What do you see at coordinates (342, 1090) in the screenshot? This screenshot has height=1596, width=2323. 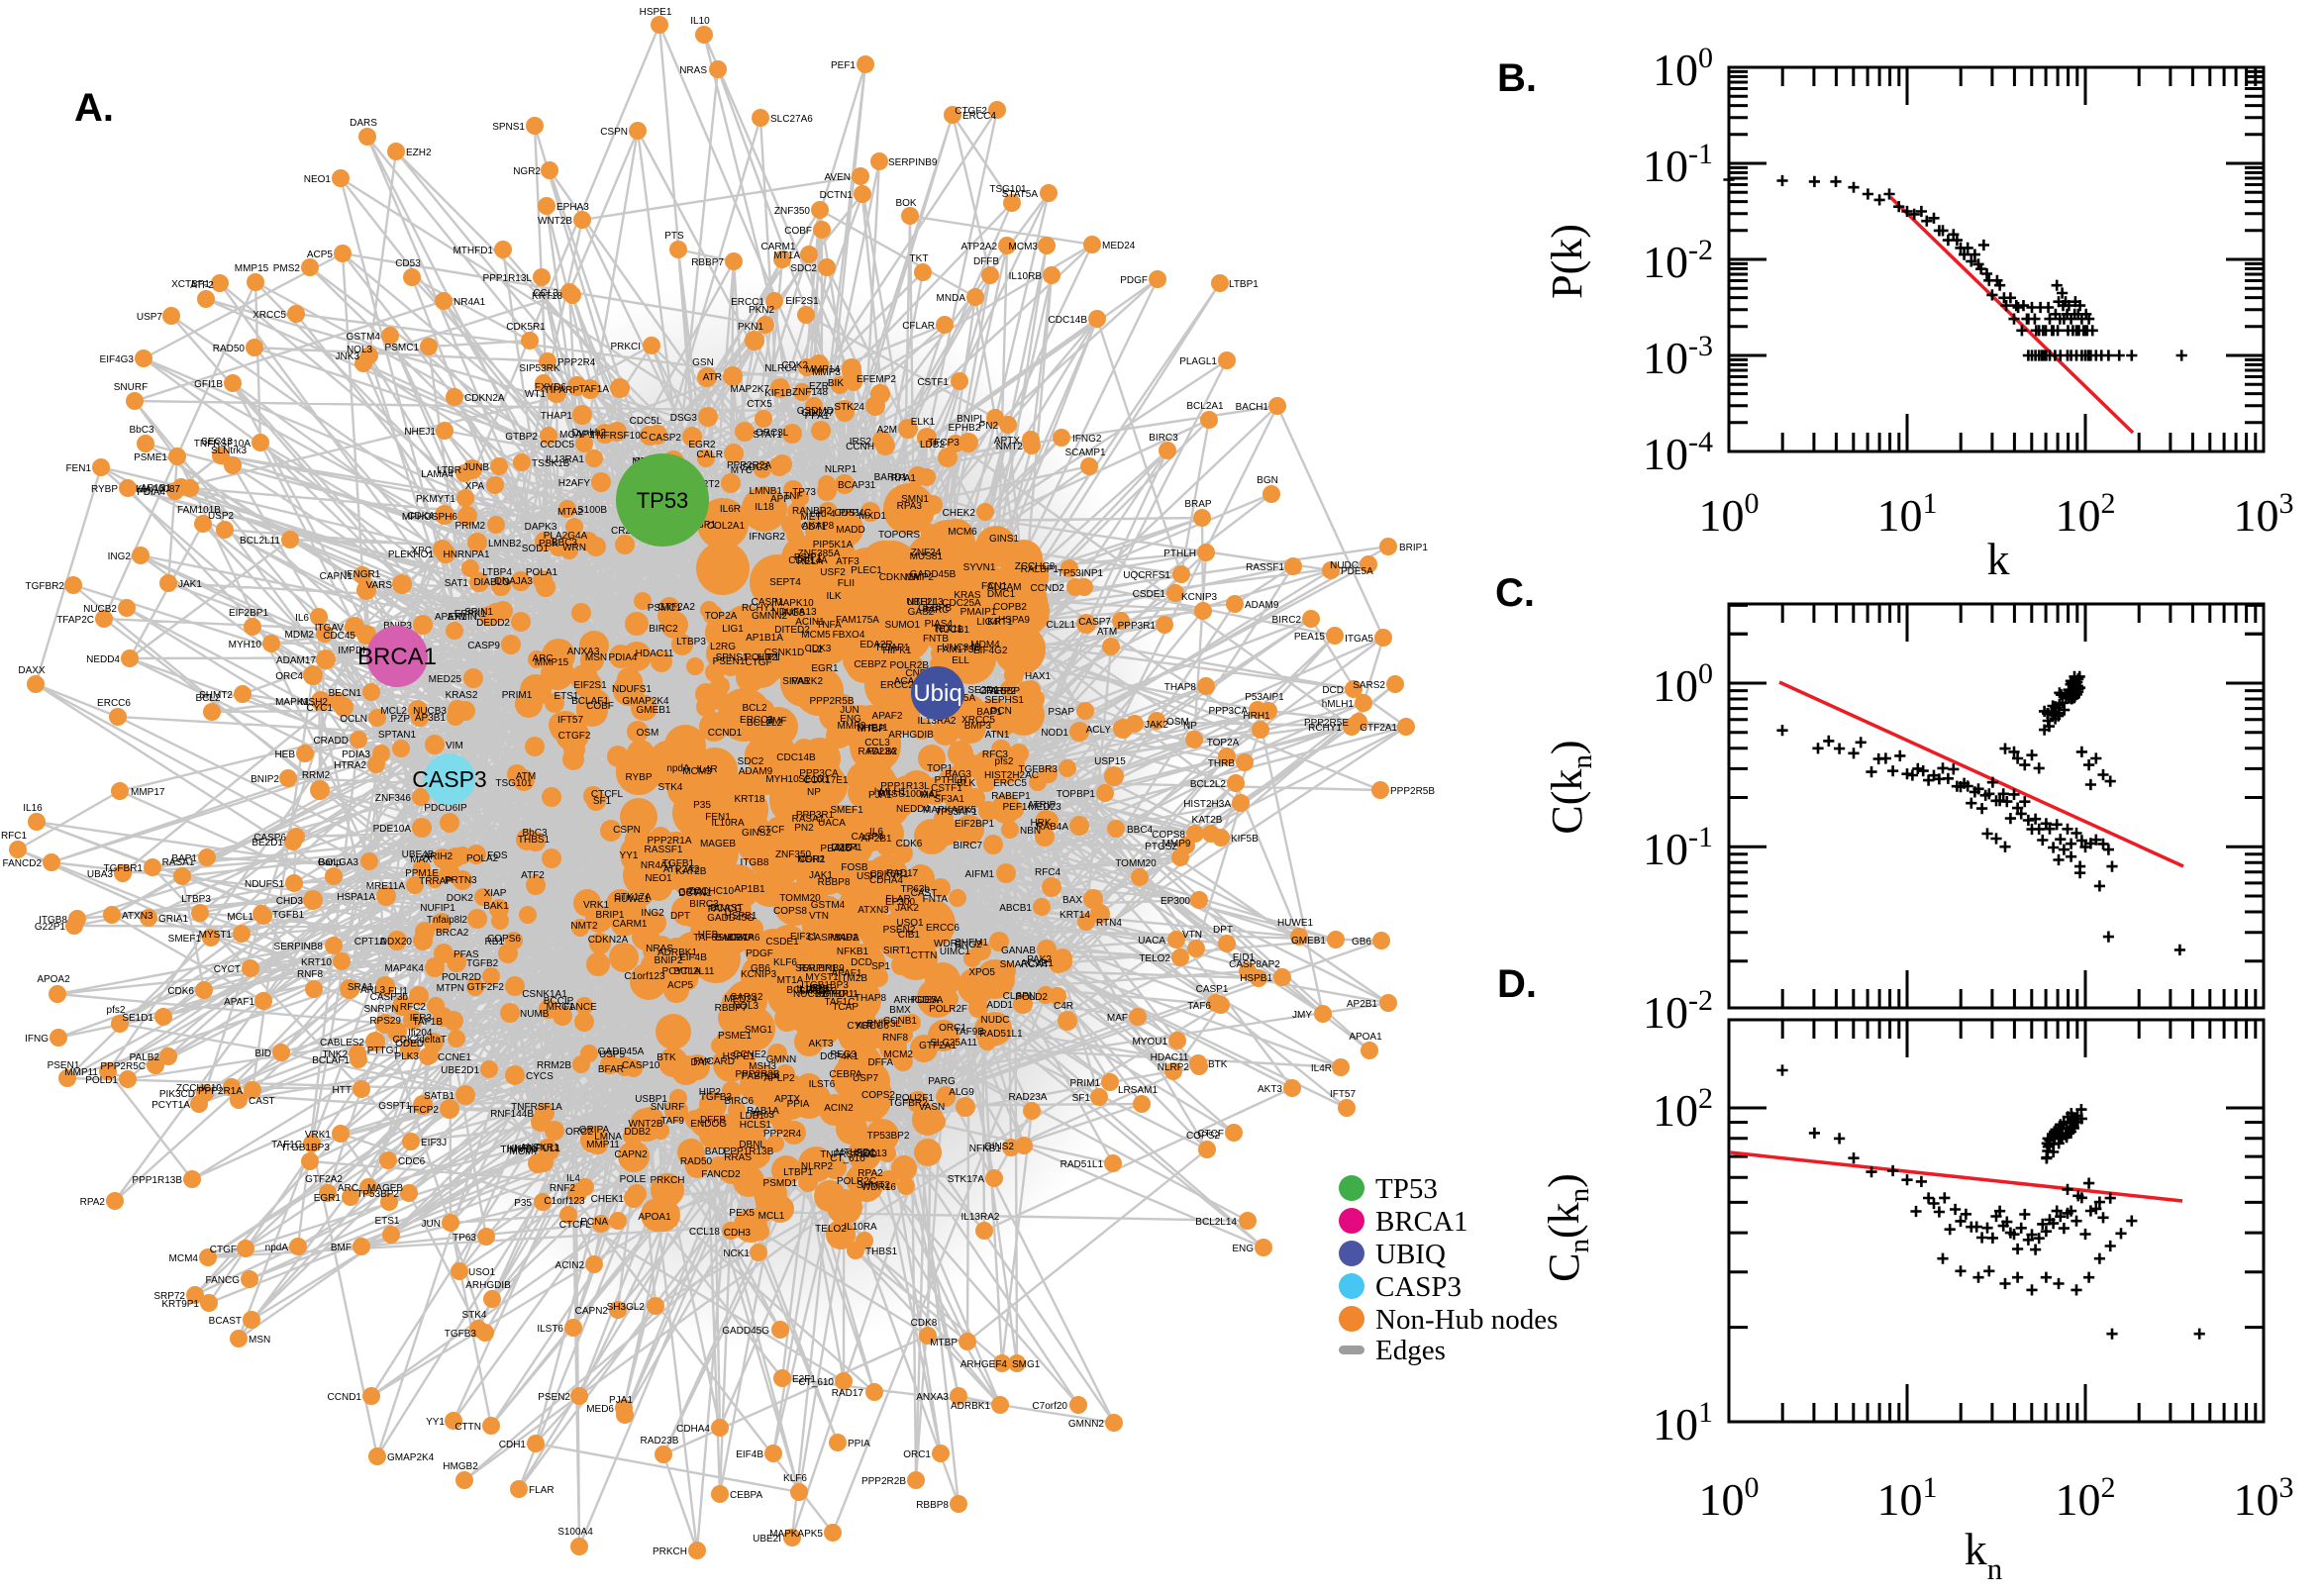 I see `svg-text: HTT` at bounding box center [342, 1090].